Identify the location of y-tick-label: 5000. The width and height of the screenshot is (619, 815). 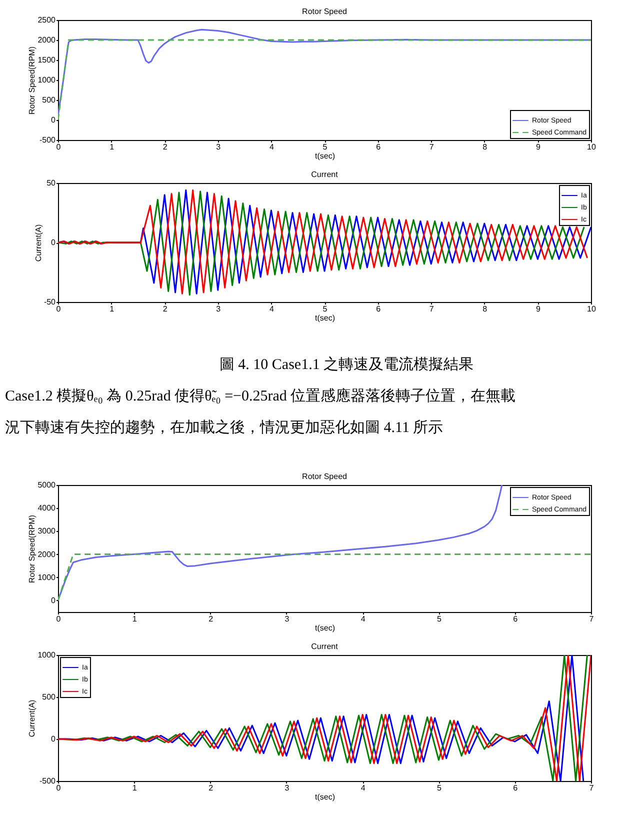
(47, 485).